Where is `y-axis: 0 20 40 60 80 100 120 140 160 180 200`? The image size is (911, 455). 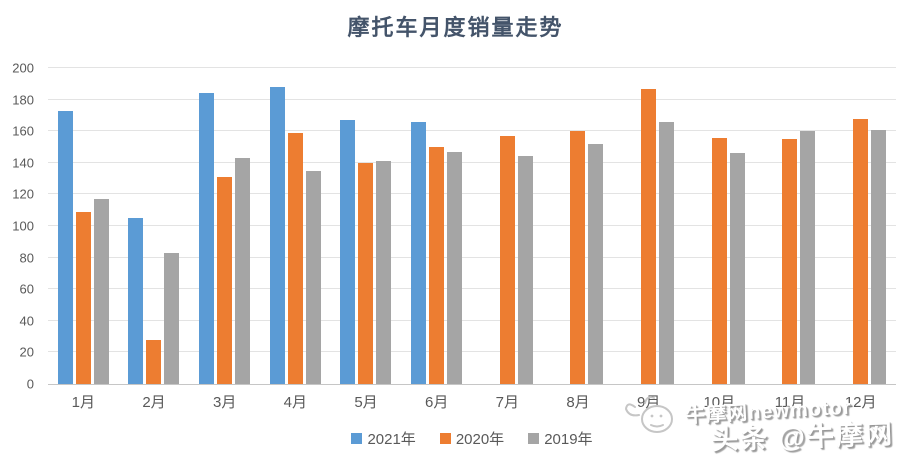
y-axis: 0 20 40 60 80 100 120 140 160 180 200 is located at coordinates (21, 226).